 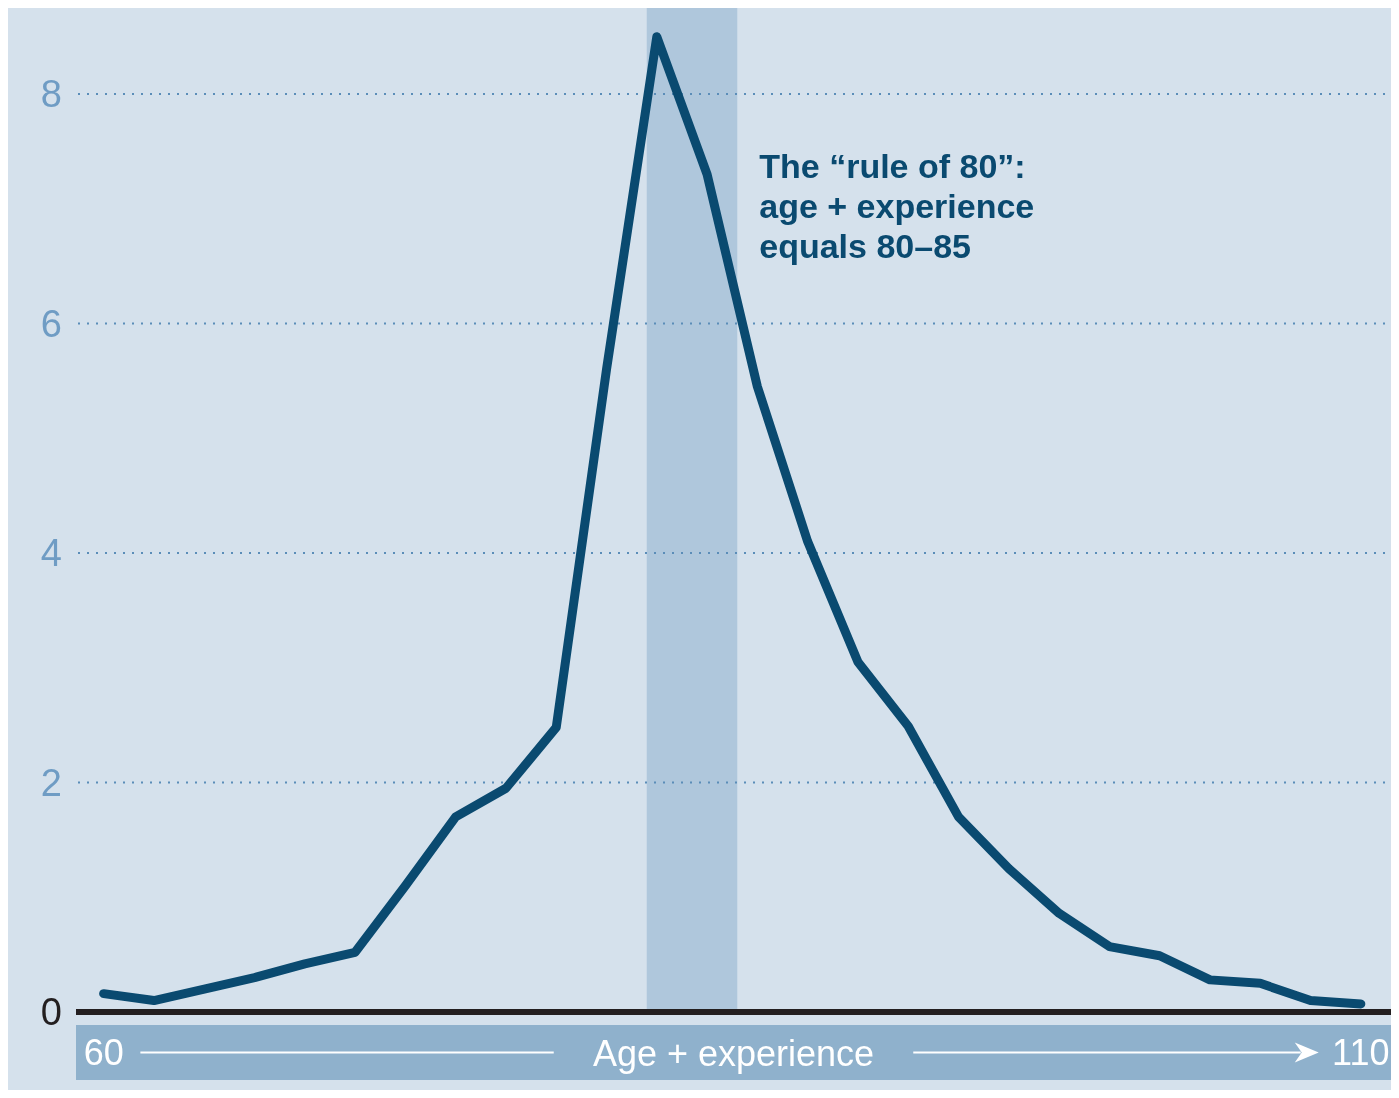 I want to click on x-tick-label: 60, so click(x=103, y=1052).